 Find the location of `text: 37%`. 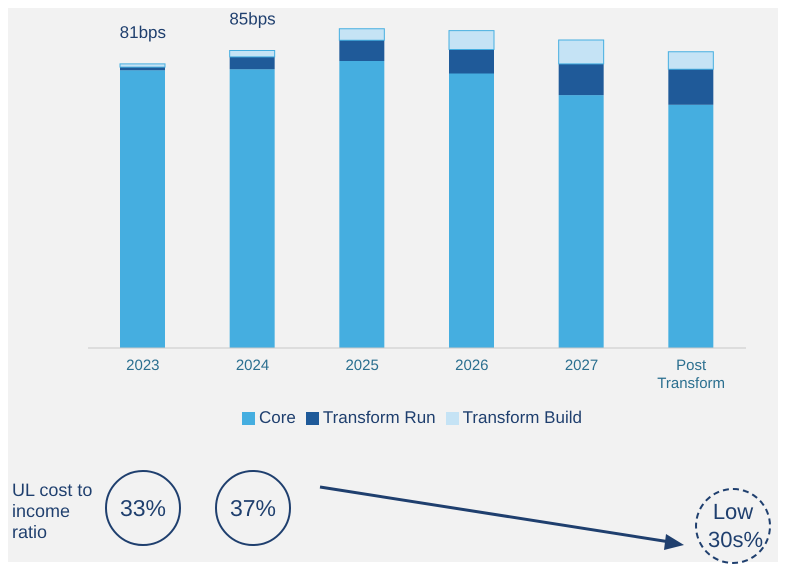

text: 37% is located at coordinates (253, 508).